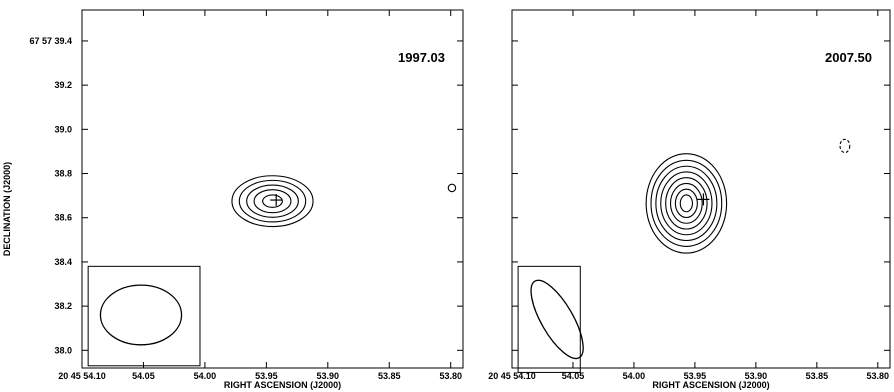 Image resolution: width=894 pixels, height=392 pixels. Describe the element at coordinates (848, 57) in the screenshot. I see `epoch-label: 2007.50` at that location.